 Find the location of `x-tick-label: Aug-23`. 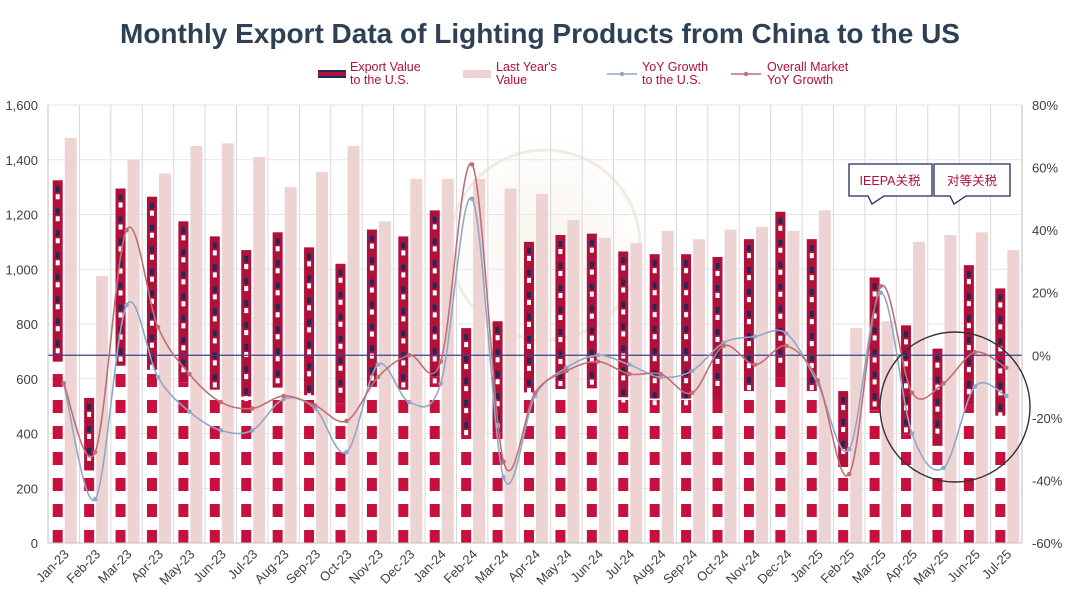

x-tick-label: Aug-23 is located at coordinates (272, 567).